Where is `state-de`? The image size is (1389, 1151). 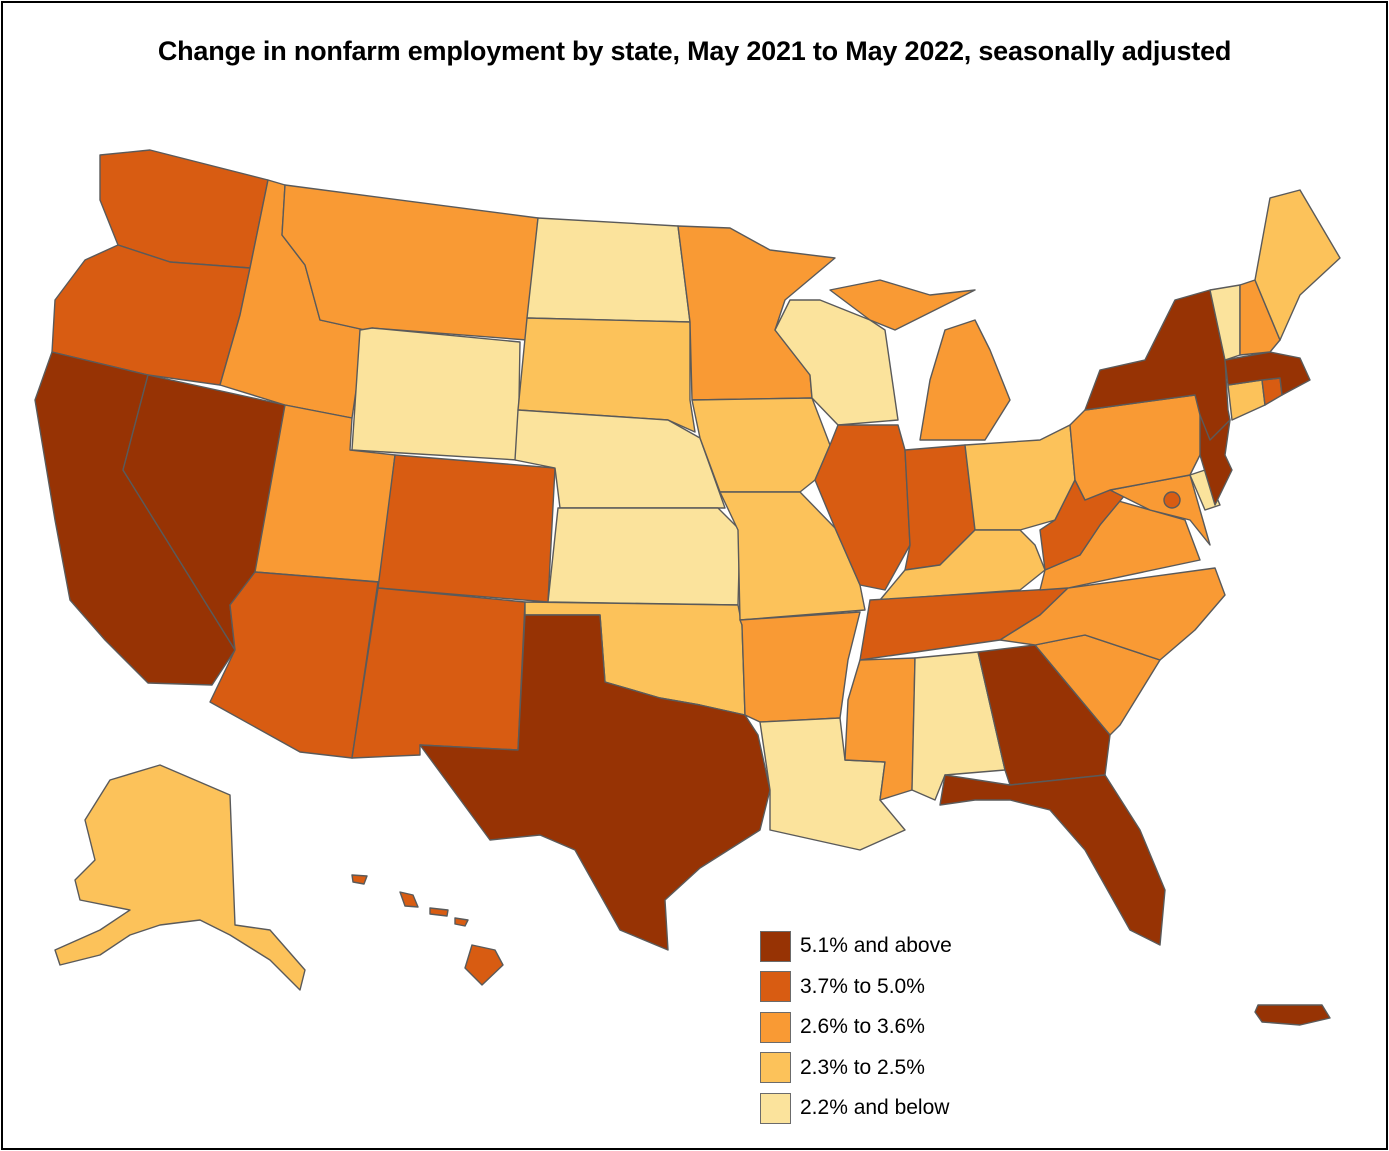
state-de is located at coordinates (1205, 490).